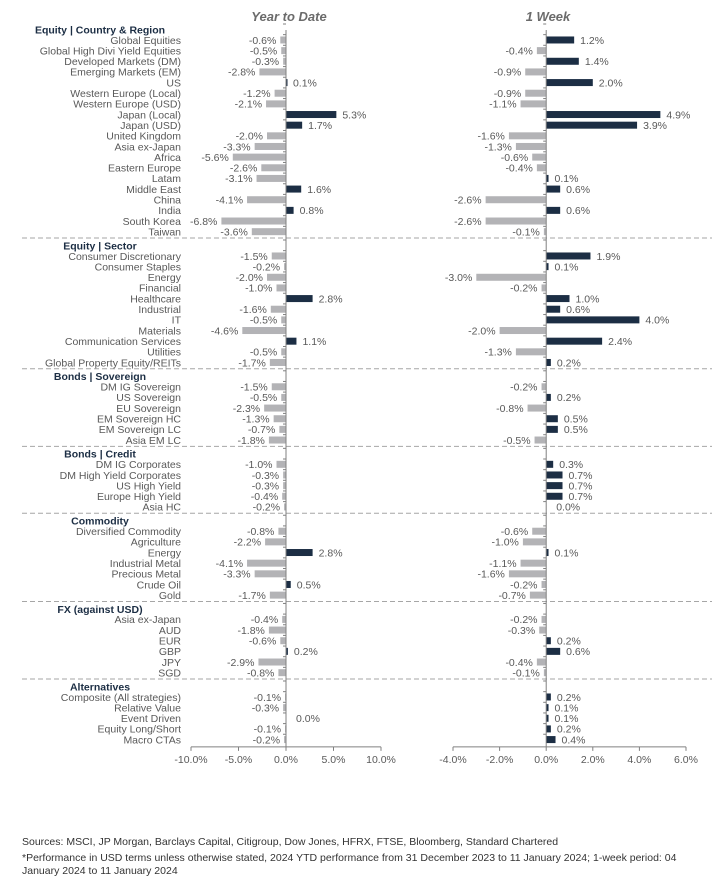  Describe the element at coordinates (159, 331) in the screenshot. I see `row-label: Materials` at that location.